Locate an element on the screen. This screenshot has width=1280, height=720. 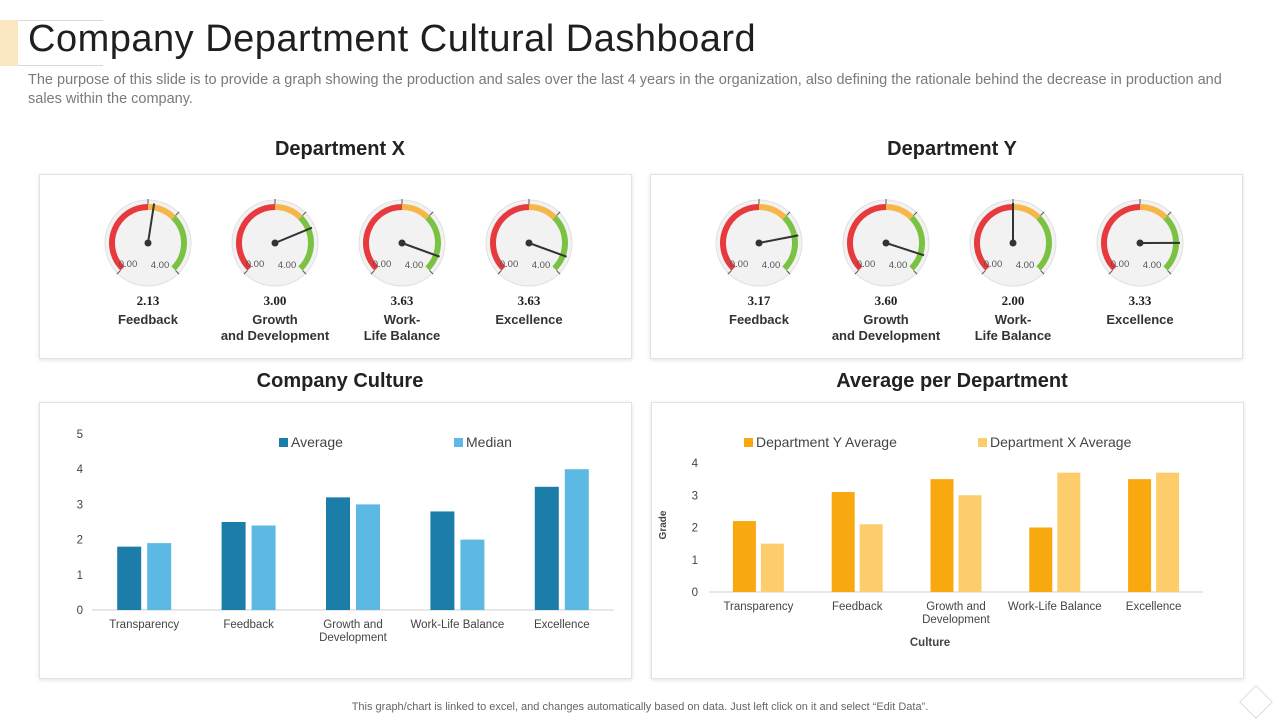
dept_x-gauge: 0.00 4.00 3.00 Growth and Development is located at coordinates (275, 279).